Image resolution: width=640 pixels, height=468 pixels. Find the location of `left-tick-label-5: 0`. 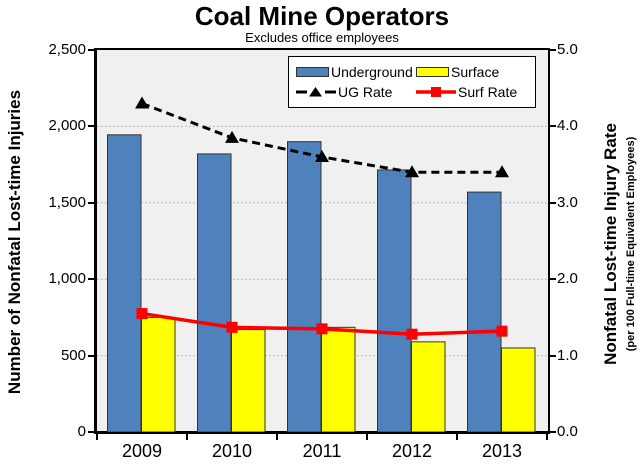

left-tick-label-5: 0 is located at coordinates (81, 431).